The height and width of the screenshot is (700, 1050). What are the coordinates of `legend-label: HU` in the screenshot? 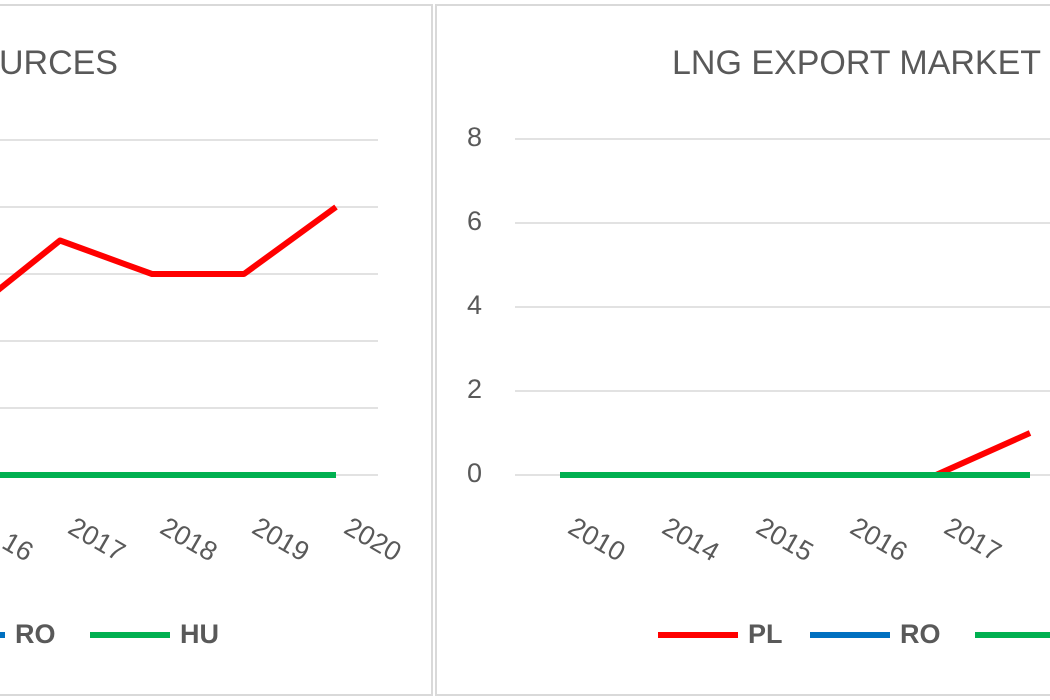 It's located at (199, 634).